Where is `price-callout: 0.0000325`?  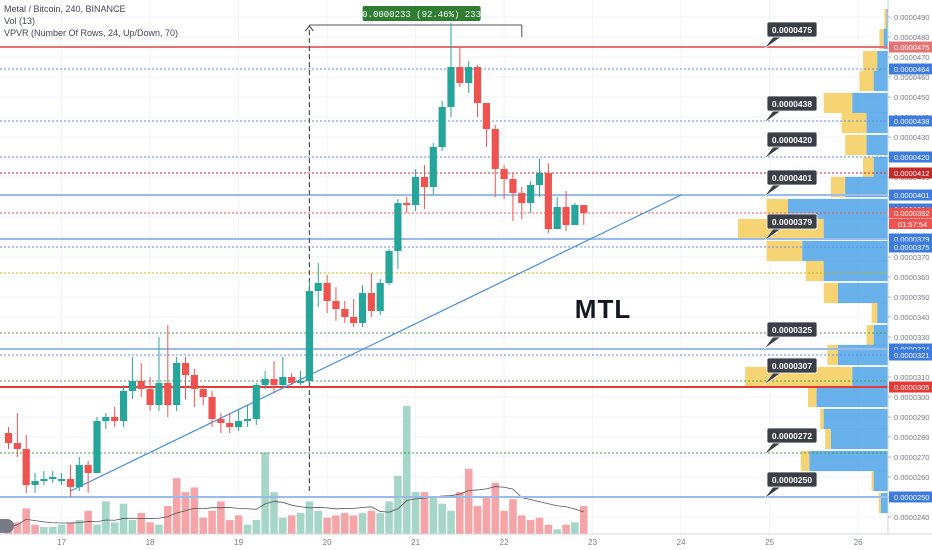 price-callout: 0.0000325 is located at coordinates (790, 335).